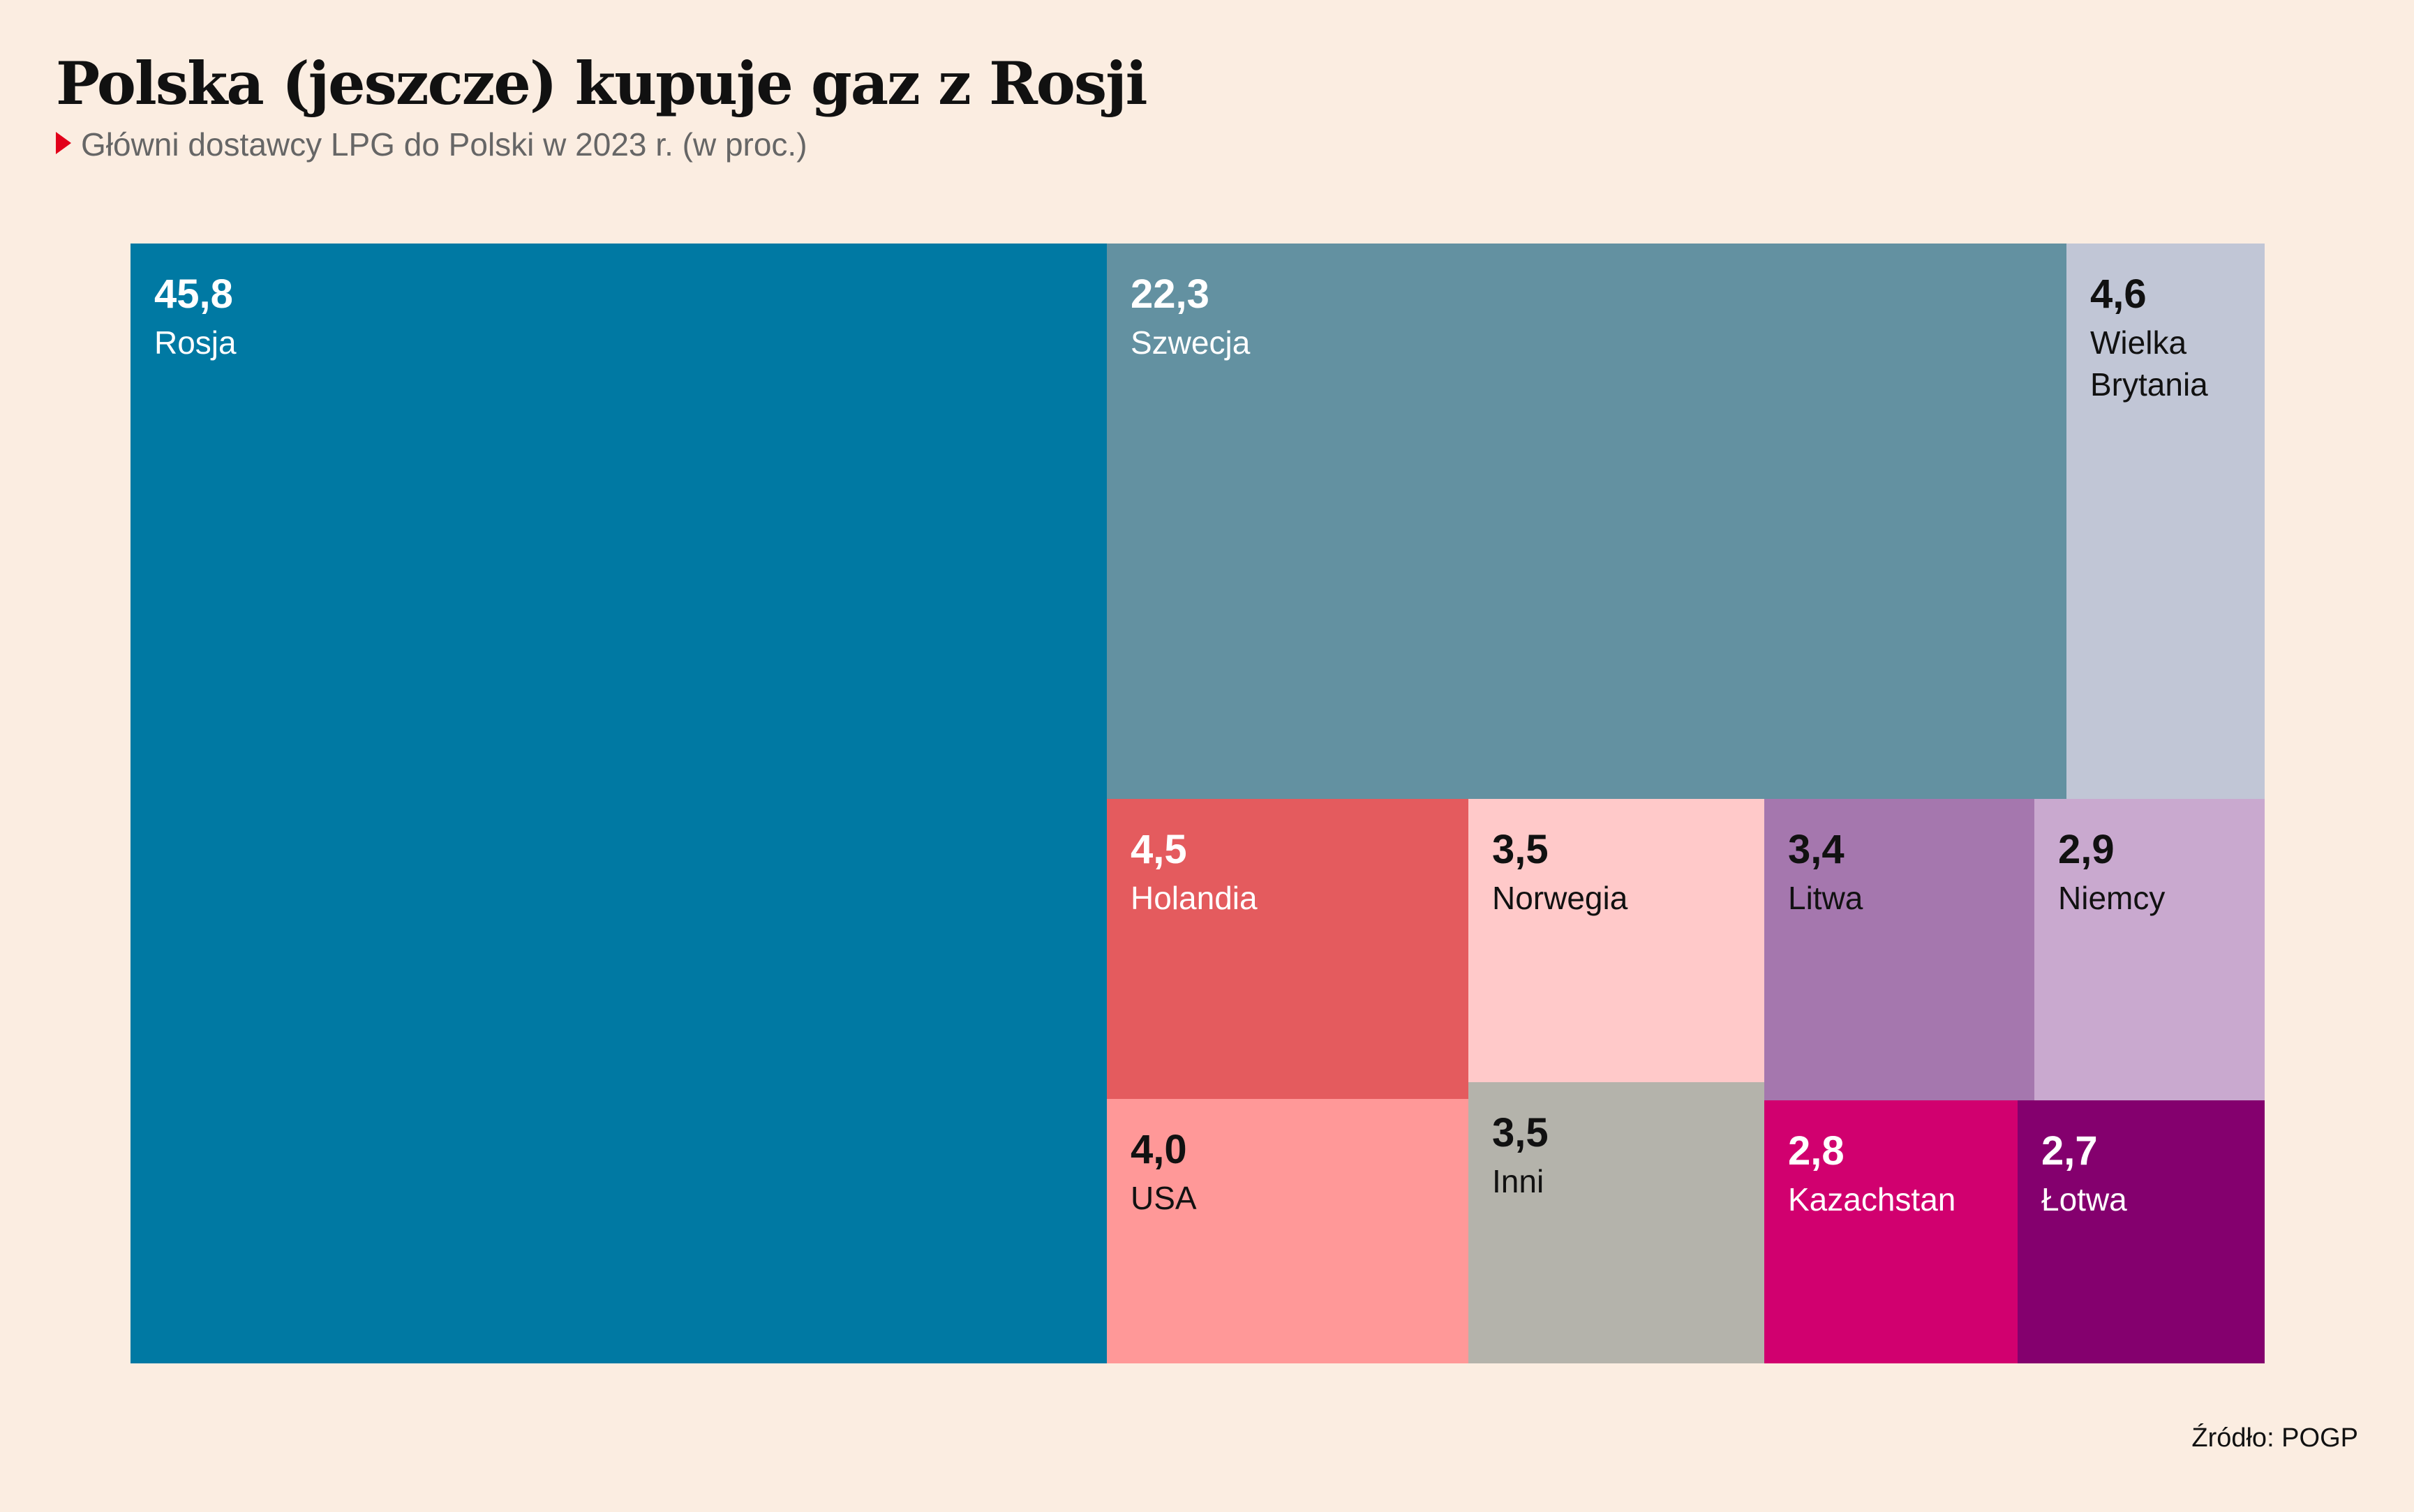 The width and height of the screenshot is (2414, 1512). I want to click on tile-value: 4,6, so click(2118, 294).